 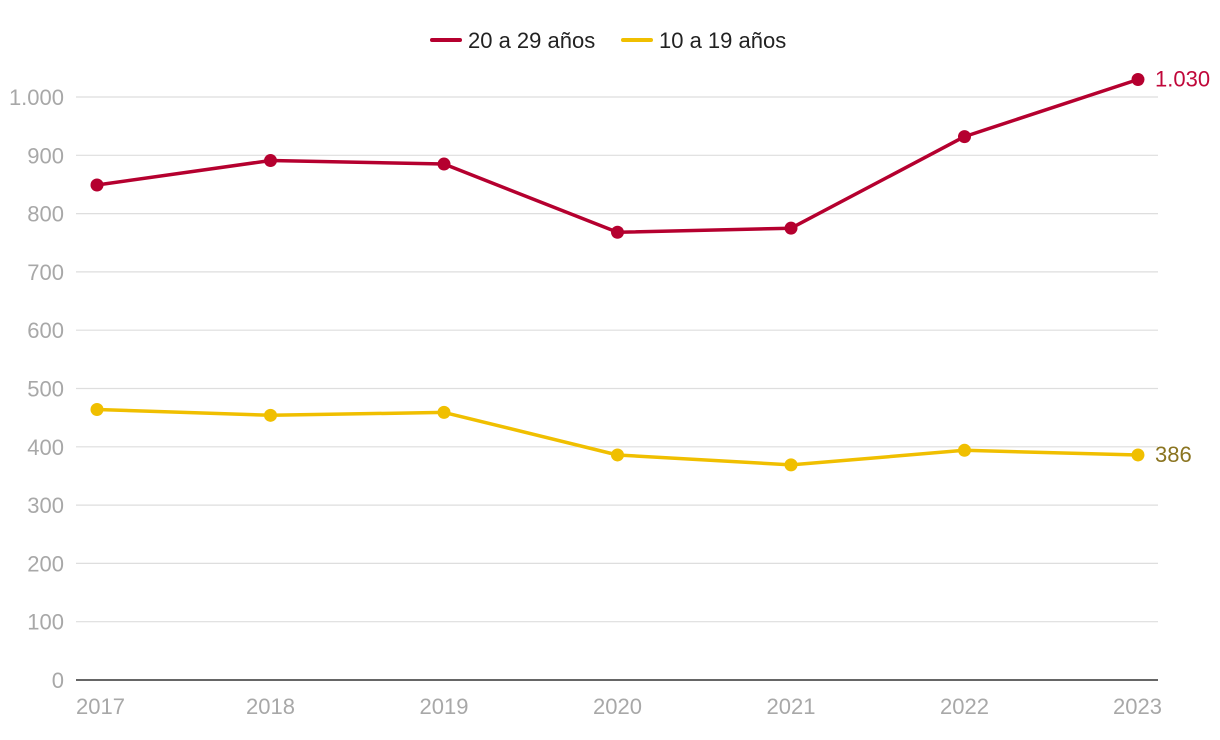 I want to click on y-tick-label: 300, so click(x=45, y=505).